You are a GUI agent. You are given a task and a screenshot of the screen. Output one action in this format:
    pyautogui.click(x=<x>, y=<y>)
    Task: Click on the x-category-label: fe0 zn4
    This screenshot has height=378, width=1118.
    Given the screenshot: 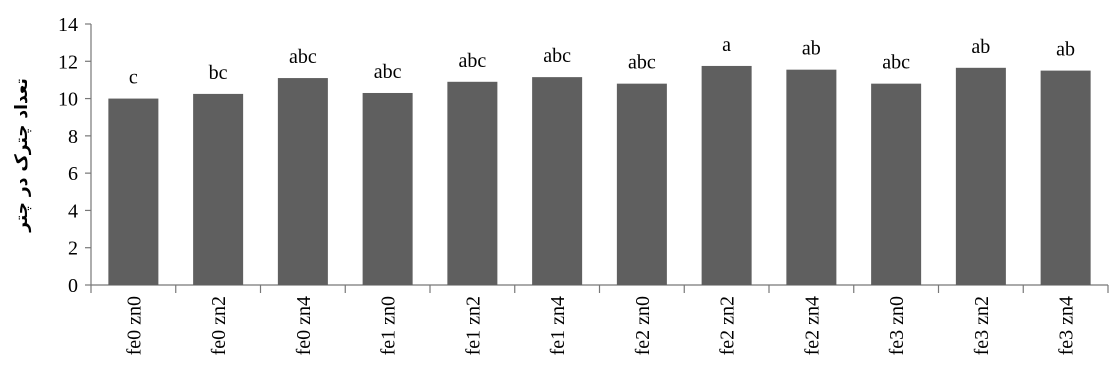 What is the action you would take?
    pyautogui.click(x=304, y=325)
    